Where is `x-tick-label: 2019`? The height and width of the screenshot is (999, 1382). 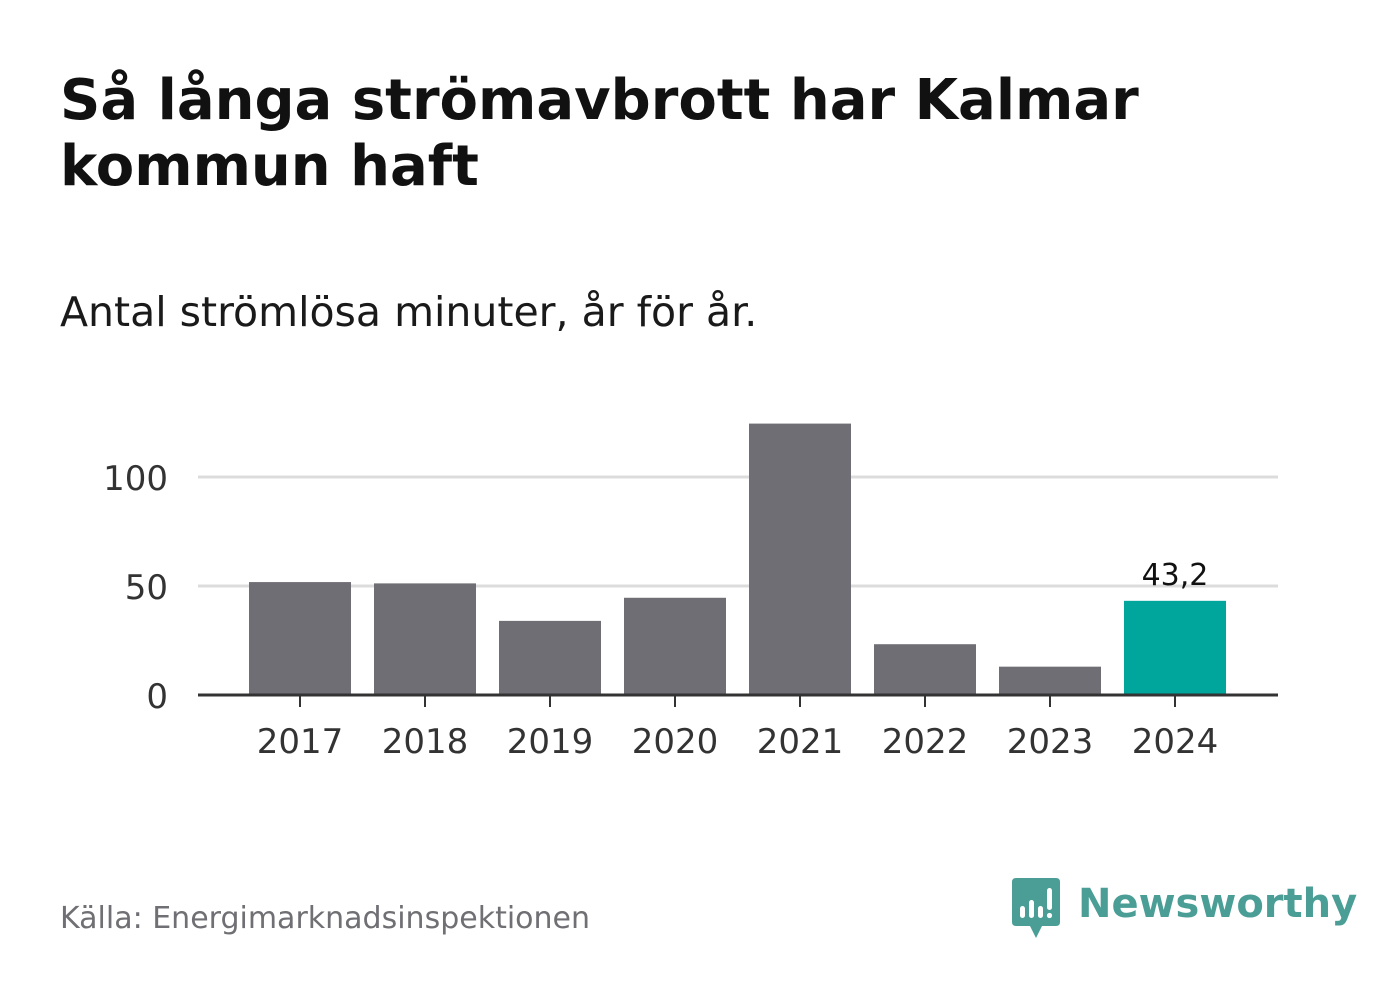
x-tick-label: 2019 is located at coordinates (550, 742).